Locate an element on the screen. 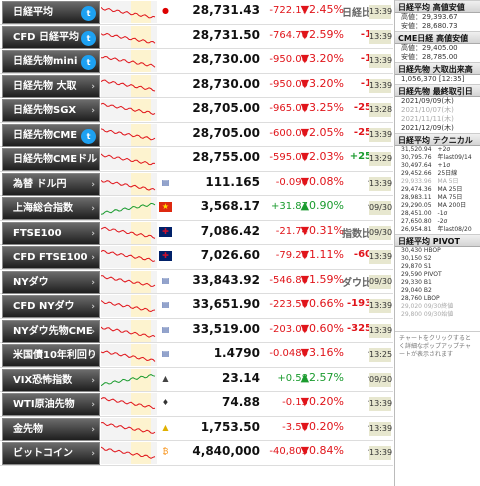 The height and width of the screenshot is (486, 480). last-trading-header: 日経先物 最終取引日 is located at coordinates (437, 90).